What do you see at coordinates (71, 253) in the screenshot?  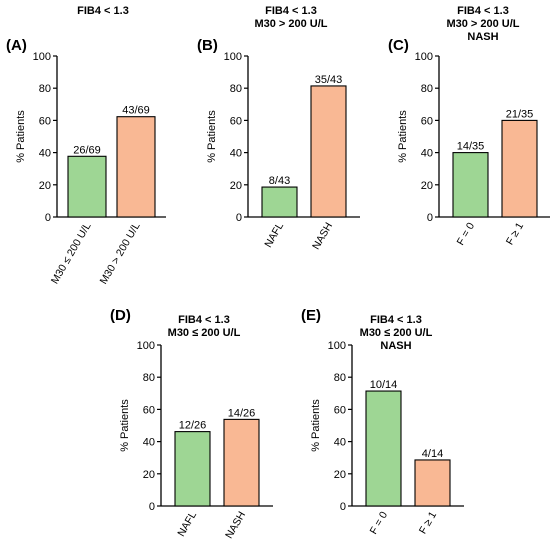 I see `x-category-label: M30 ≤ 200 U/L` at bounding box center [71, 253].